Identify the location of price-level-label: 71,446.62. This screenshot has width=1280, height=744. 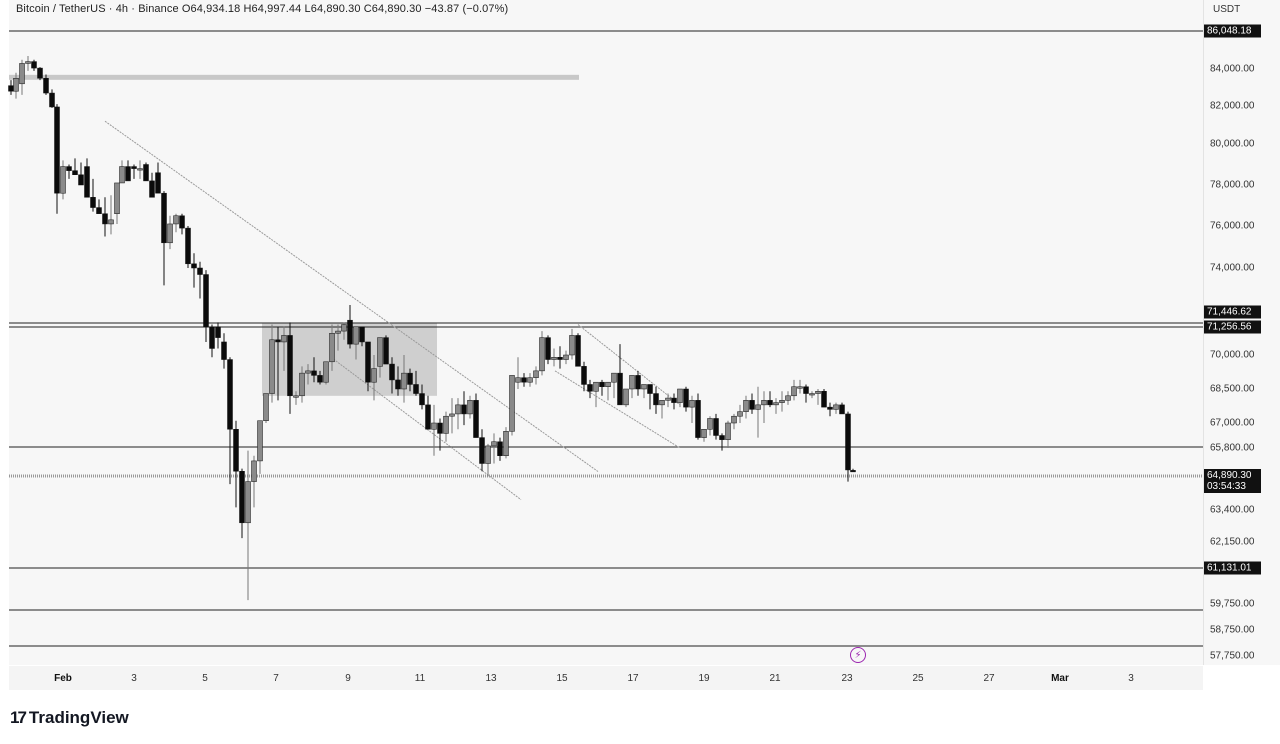
(1232, 312).